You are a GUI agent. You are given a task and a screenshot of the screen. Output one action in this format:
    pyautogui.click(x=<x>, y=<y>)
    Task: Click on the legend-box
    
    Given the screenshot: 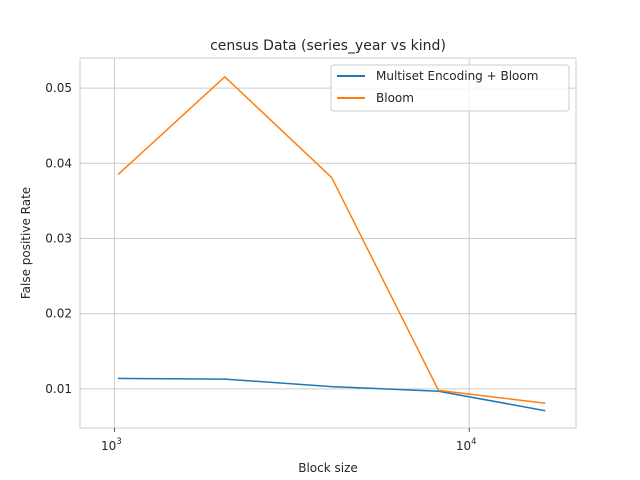 What is the action you would take?
    pyautogui.click(x=450, y=88)
    